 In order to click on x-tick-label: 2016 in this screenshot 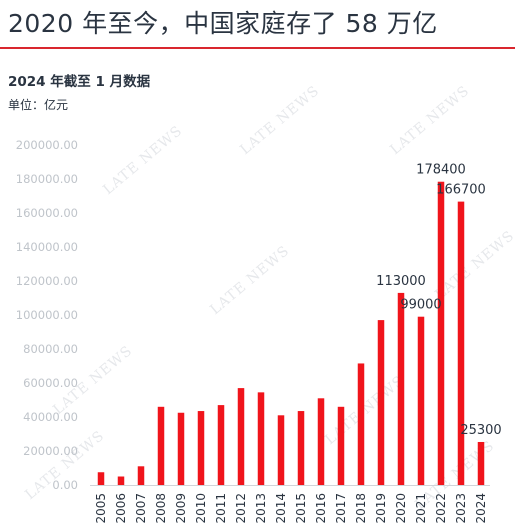, I will do `click(321, 508)`.